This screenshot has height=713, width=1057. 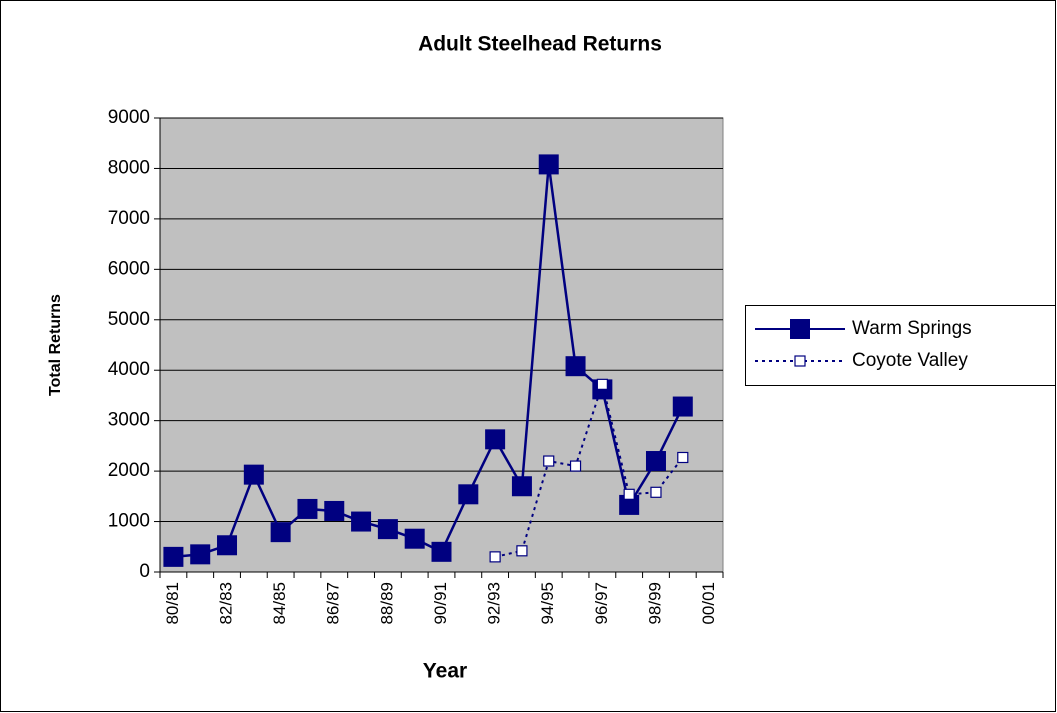 I want to click on y-tick-label: 5000, so click(x=129, y=319).